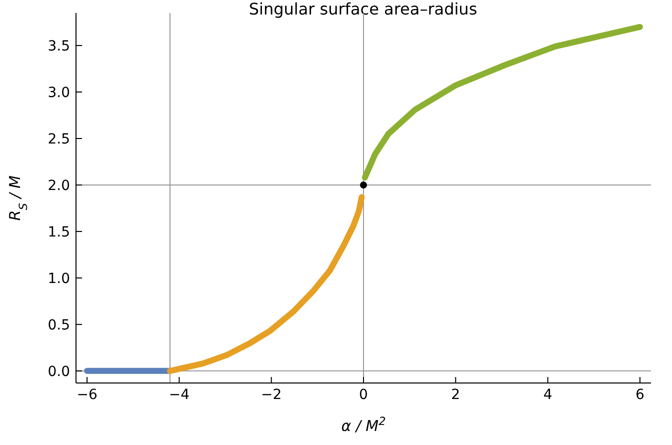 Image resolution: width=672 pixels, height=445 pixels. Describe the element at coordinates (59, 278) in the screenshot. I see `y-tick-label: 1.0` at that location.